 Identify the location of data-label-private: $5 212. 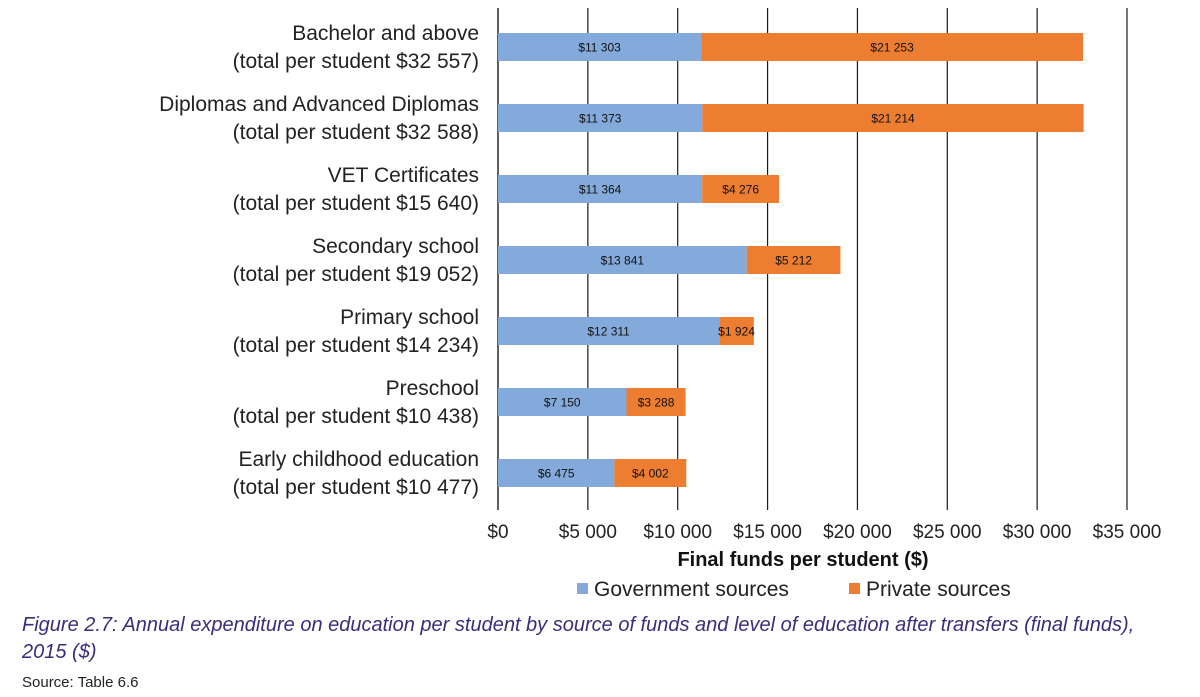
(793, 261).